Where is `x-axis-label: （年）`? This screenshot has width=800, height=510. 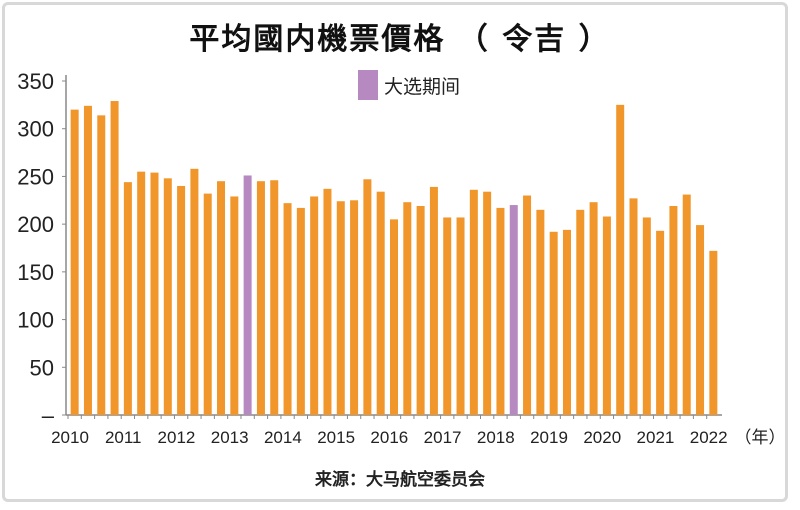 x-axis-label: （年） is located at coordinates (760, 437).